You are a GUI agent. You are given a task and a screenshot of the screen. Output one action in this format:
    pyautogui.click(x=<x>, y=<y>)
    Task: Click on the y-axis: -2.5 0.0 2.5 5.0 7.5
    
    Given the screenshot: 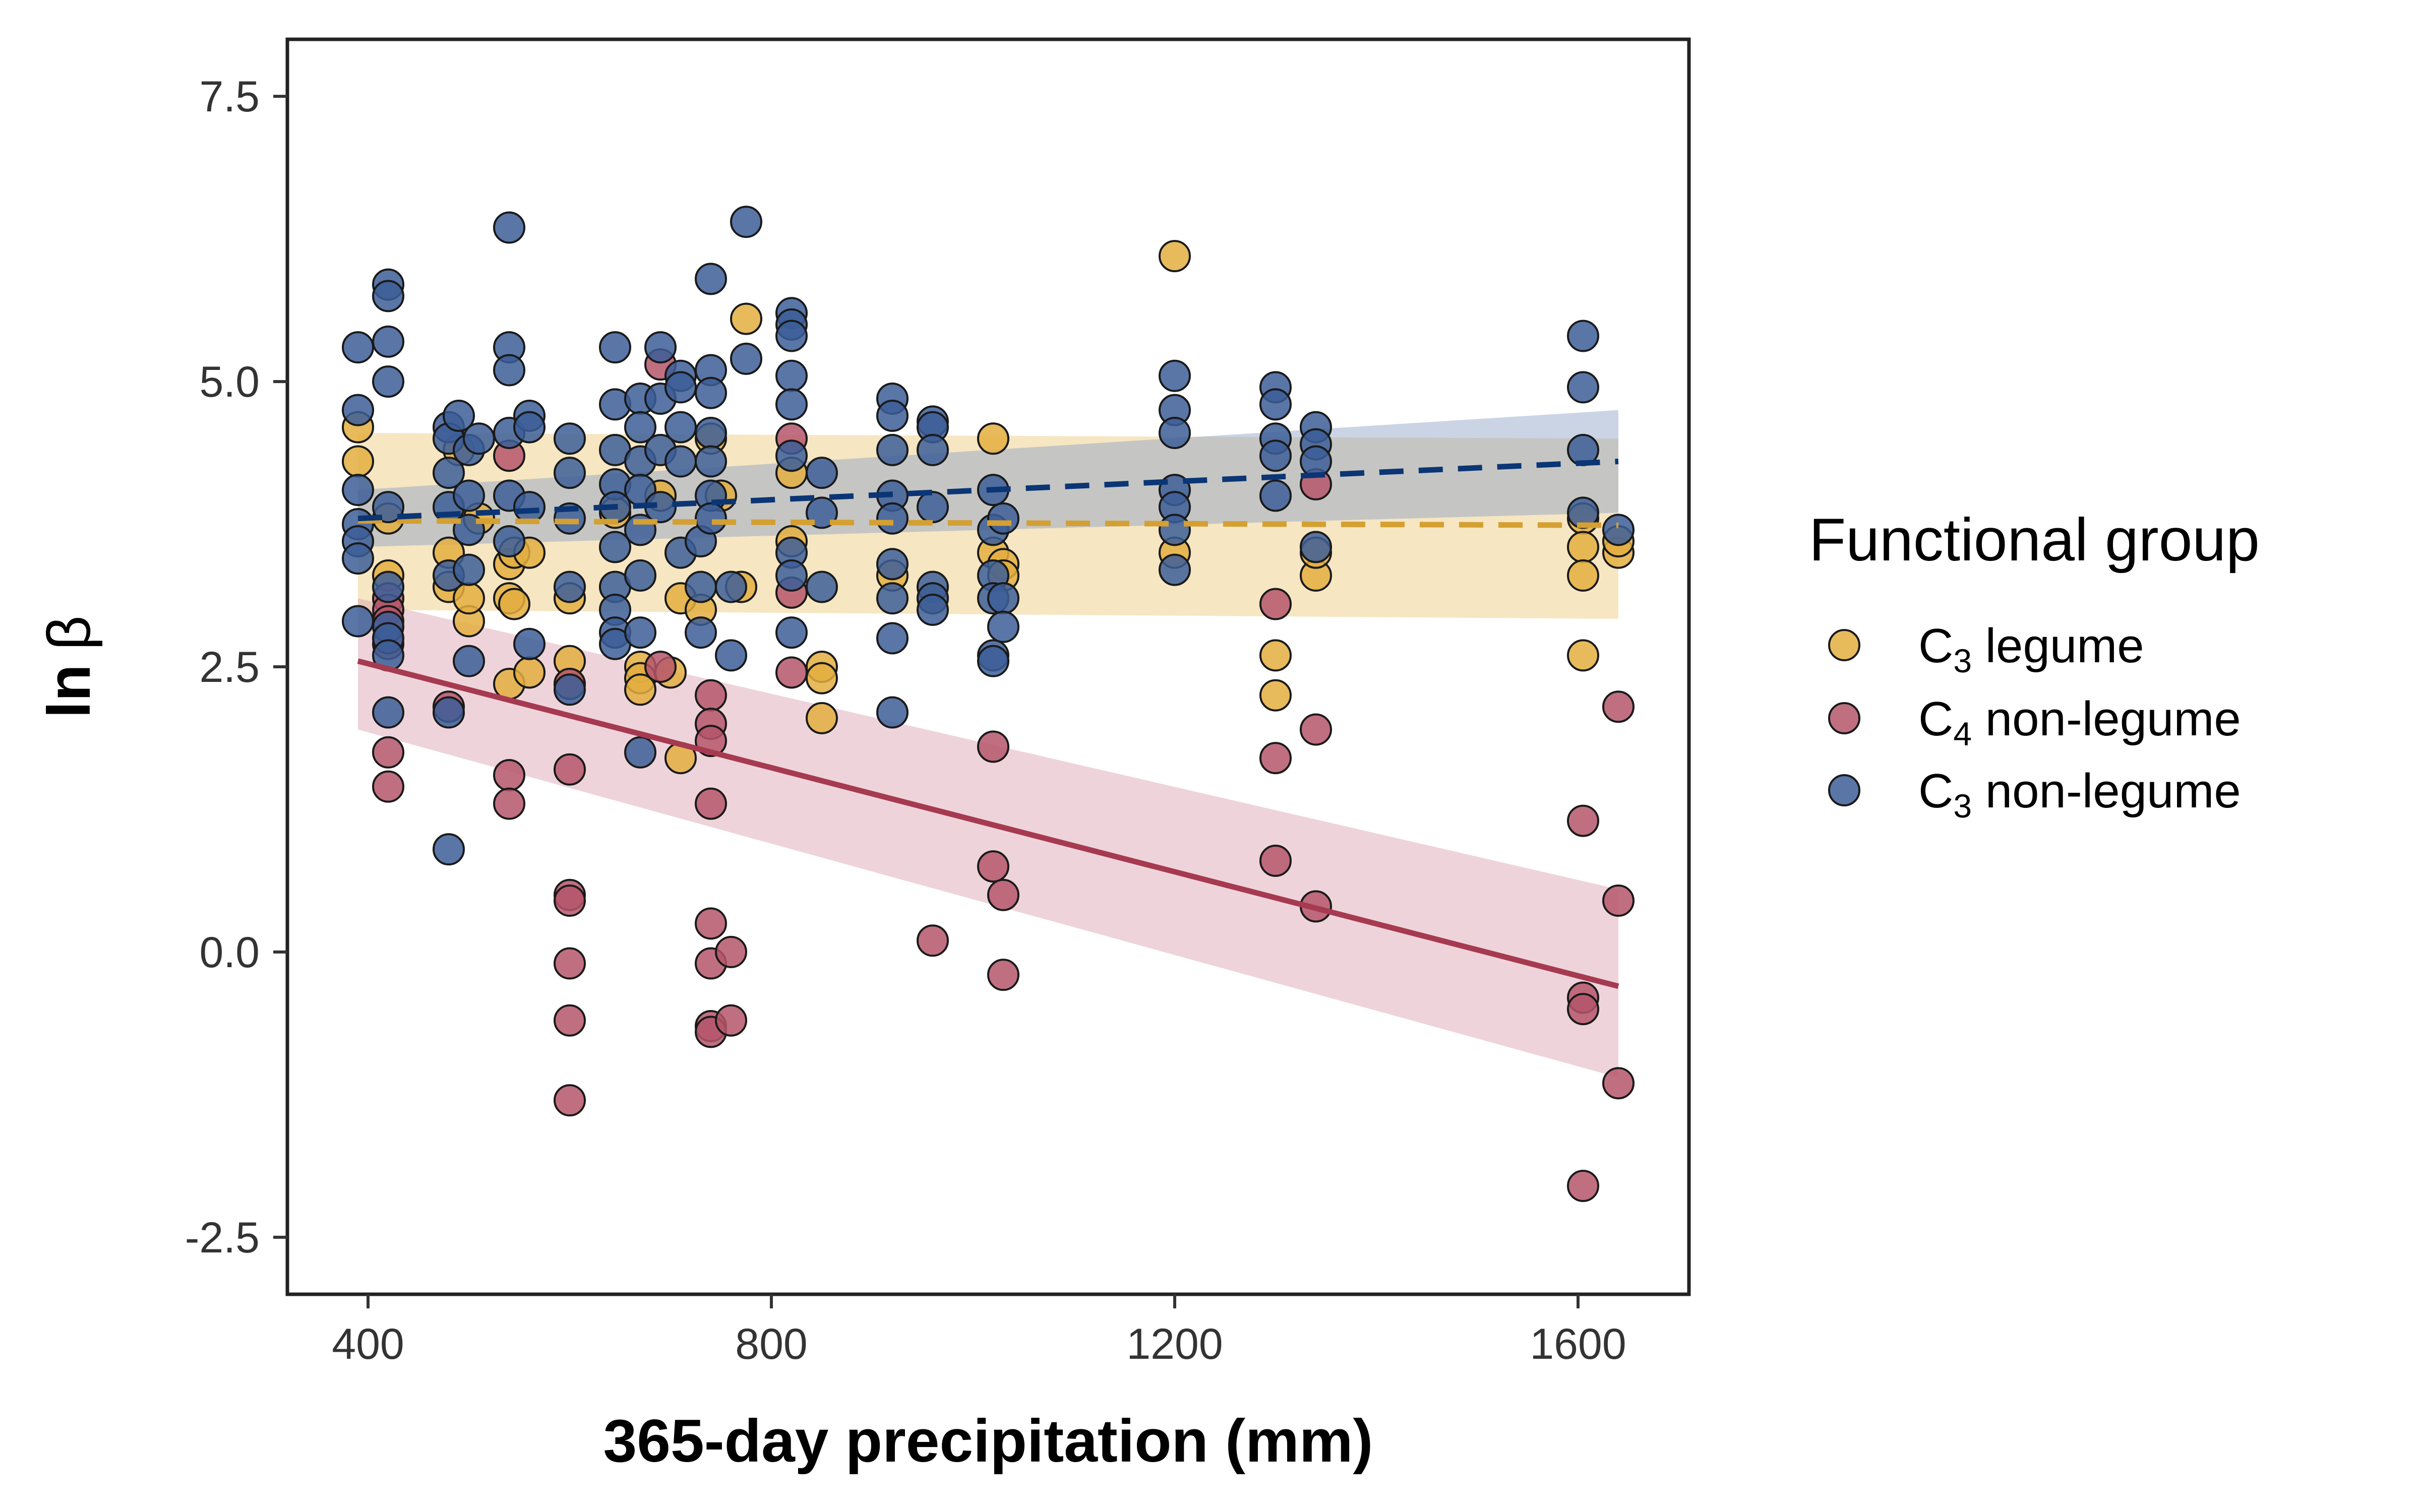 What is the action you would take?
    pyautogui.click(x=236, y=667)
    